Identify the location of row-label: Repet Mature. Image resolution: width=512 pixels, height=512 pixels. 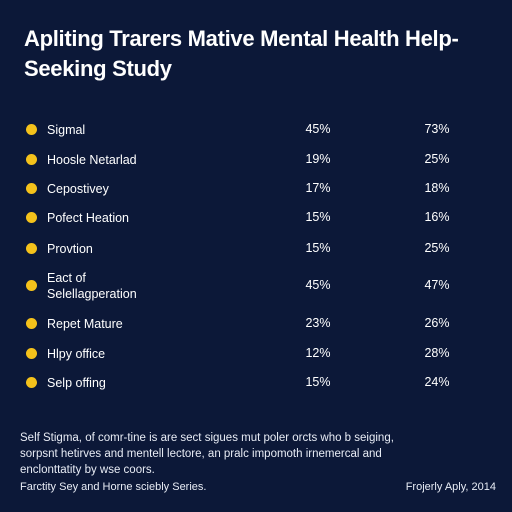
(85, 324).